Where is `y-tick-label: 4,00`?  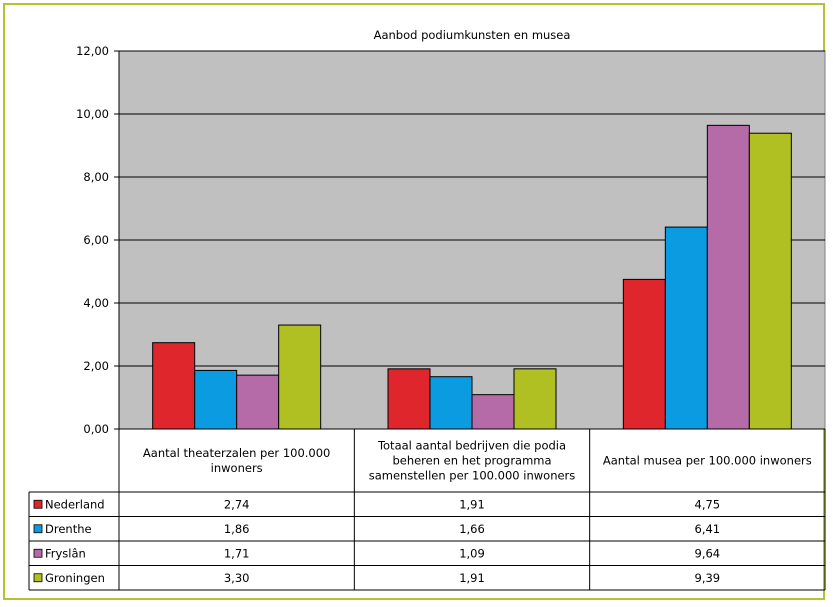
y-tick-label: 4,00 is located at coordinates (96, 303).